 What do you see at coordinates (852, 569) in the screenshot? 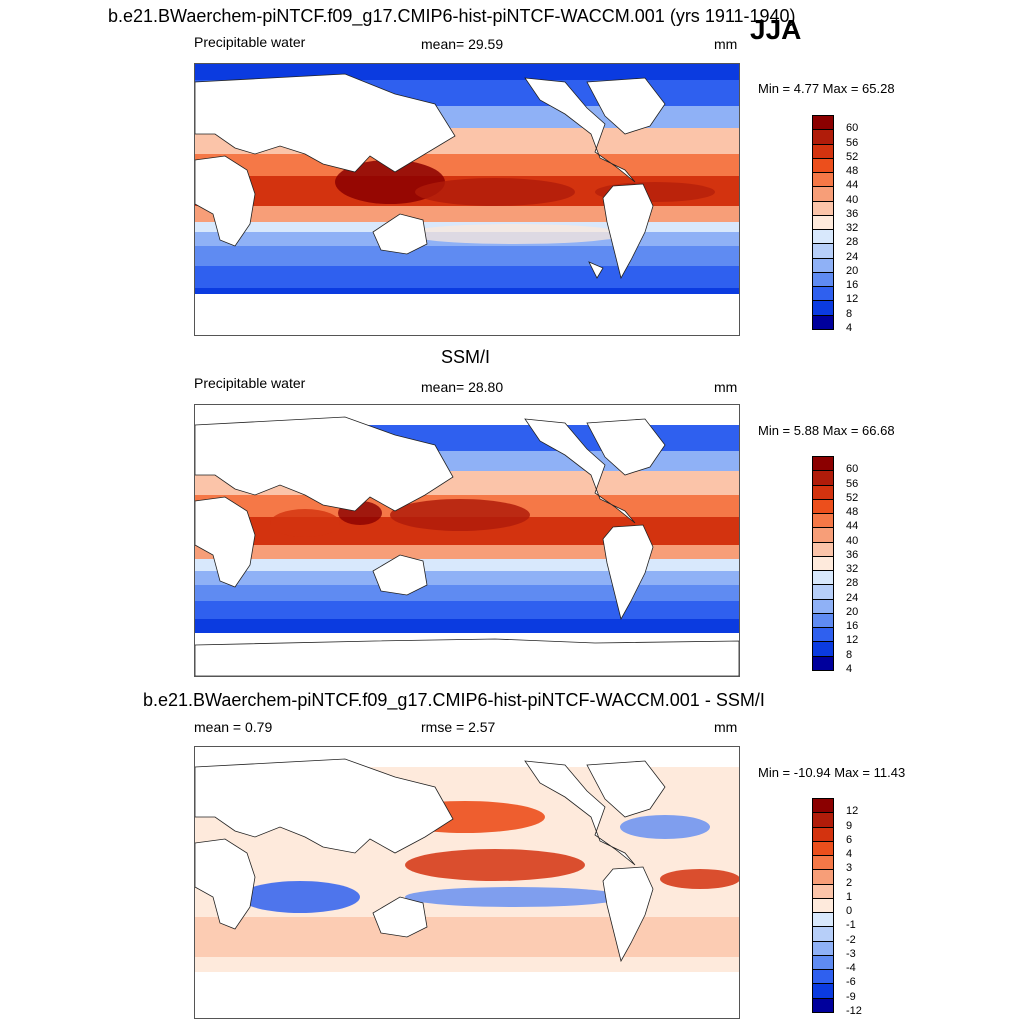
I see `panel2-colorbar-tick: 32` at bounding box center [852, 569].